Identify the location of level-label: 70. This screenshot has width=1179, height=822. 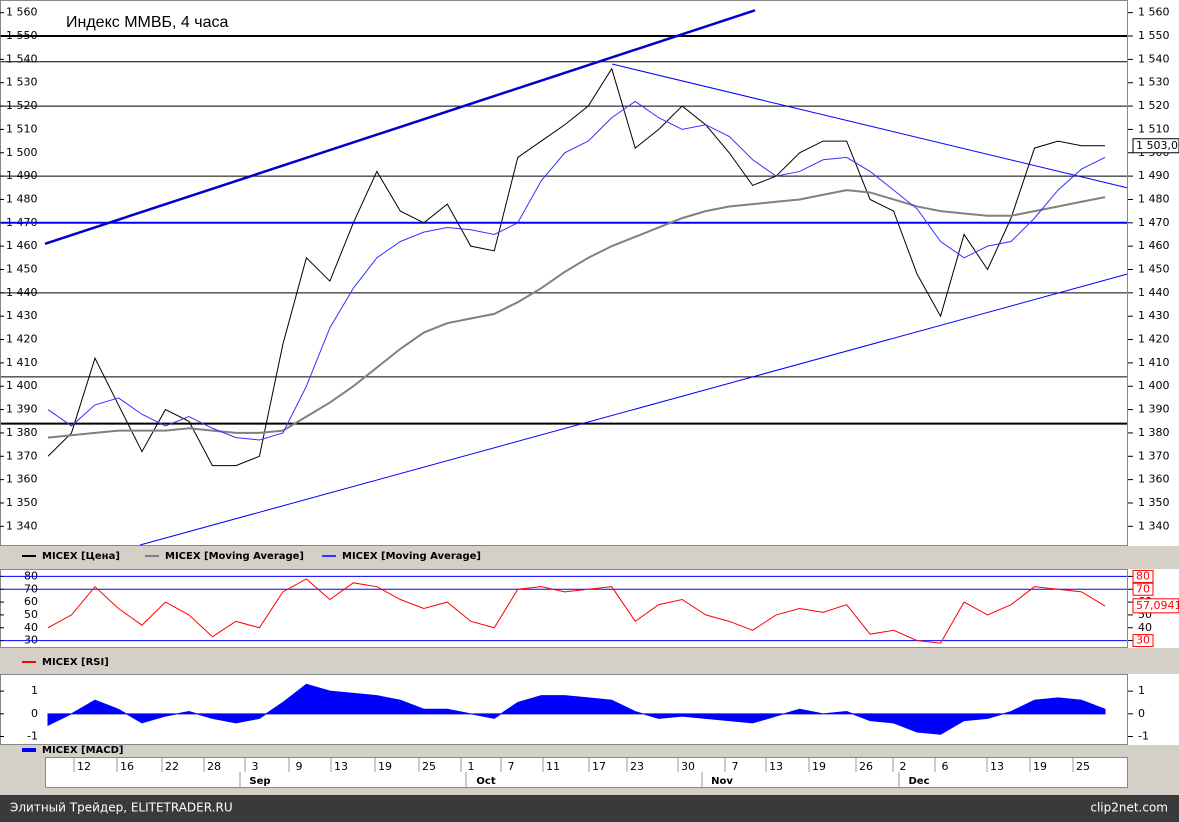
(1143, 588).